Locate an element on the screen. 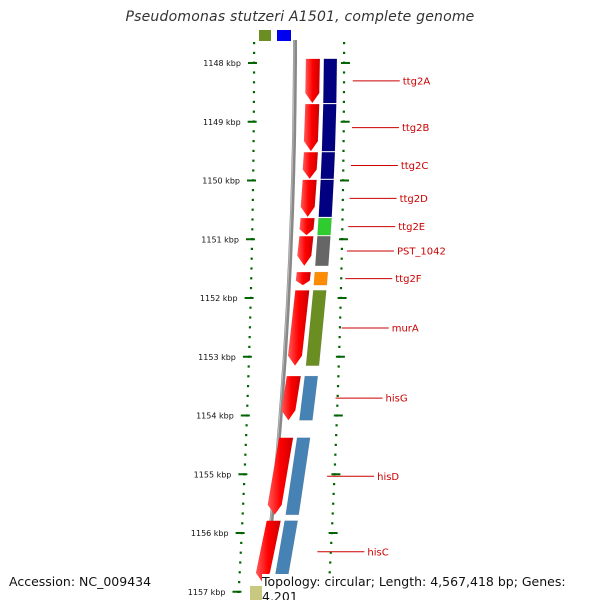 This screenshot has height=600, width=600. gene-label-ttg2F: ttg2F is located at coordinates (408, 279).